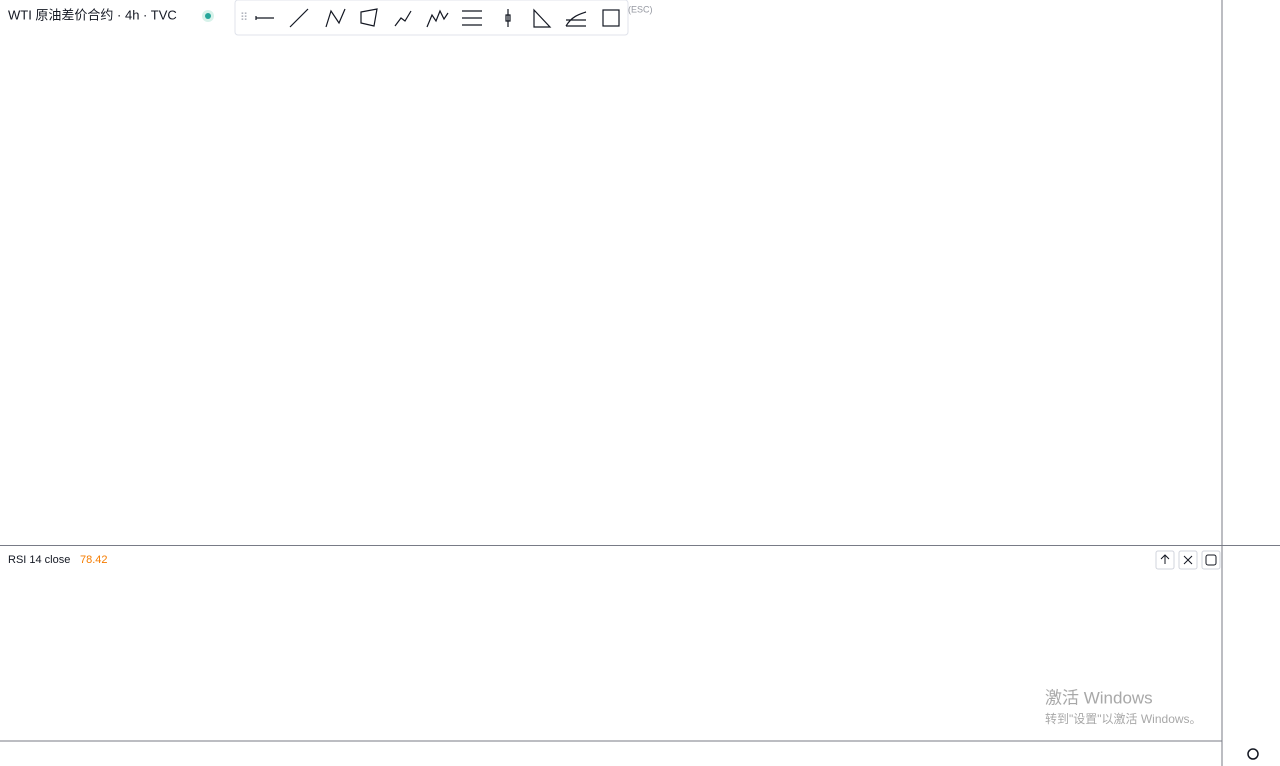 The image size is (1280, 766). What do you see at coordinates (1099, 697) in the screenshot?
I see `watermark-title: 激活 Windows` at bounding box center [1099, 697].